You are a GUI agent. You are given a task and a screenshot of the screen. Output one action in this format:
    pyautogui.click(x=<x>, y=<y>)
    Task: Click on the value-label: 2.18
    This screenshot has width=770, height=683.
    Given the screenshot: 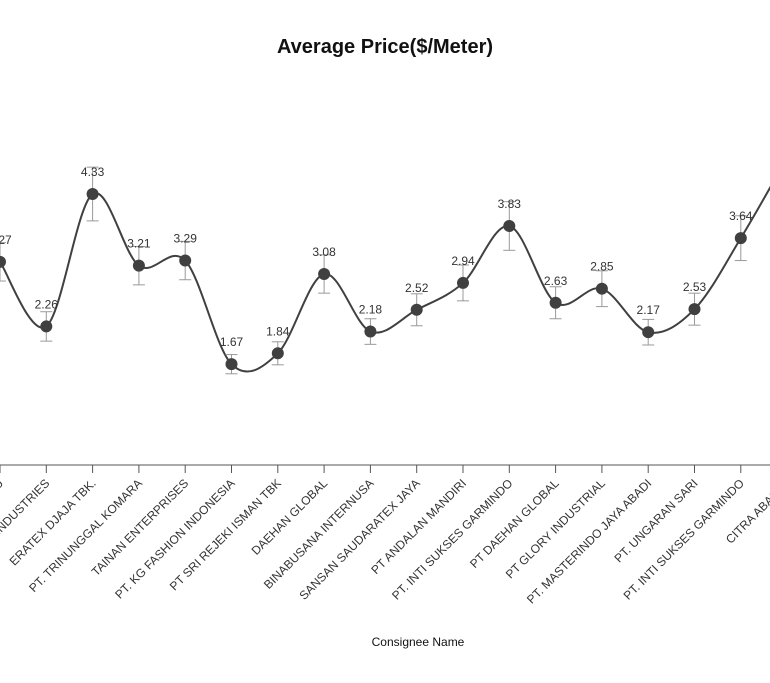 What is the action you would take?
    pyautogui.click(x=371, y=310)
    